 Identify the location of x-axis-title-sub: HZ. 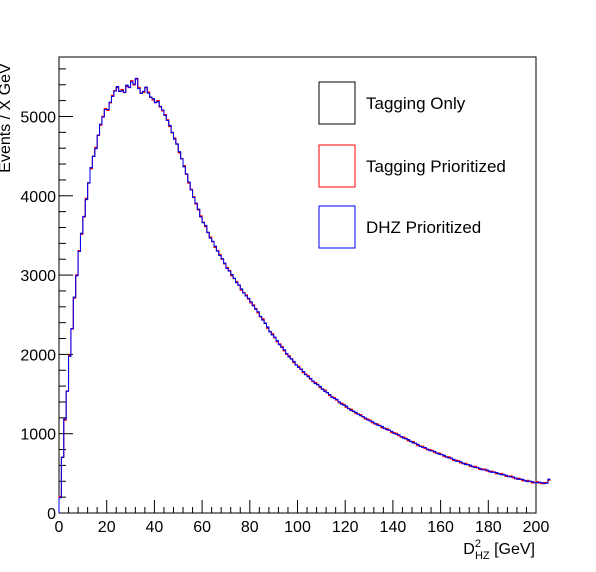
(482, 556).